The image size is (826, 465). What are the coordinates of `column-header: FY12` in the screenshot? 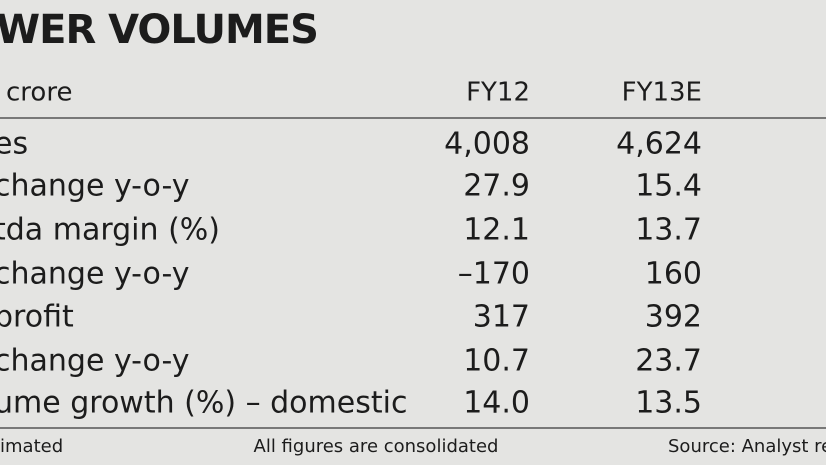 It's located at (498, 93).